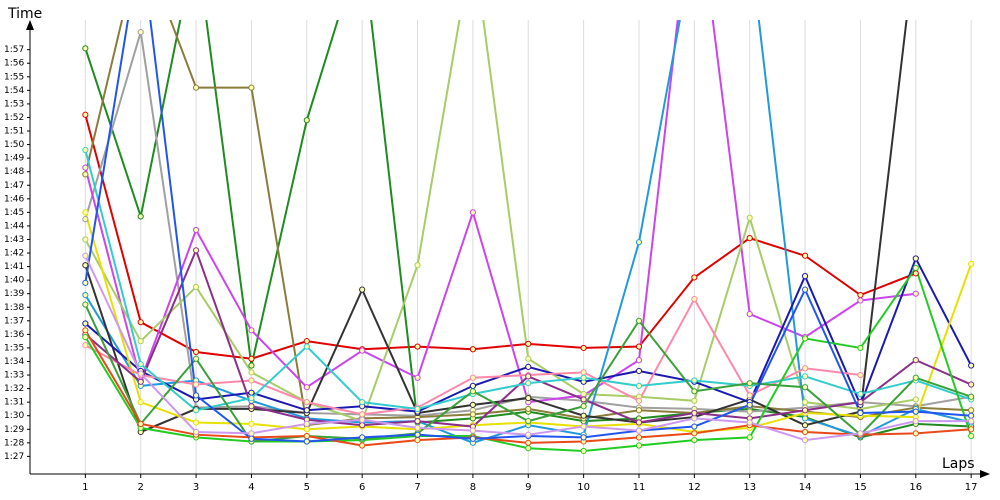 The width and height of the screenshot is (1000, 500). Describe the element at coordinates (915, 487) in the screenshot. I see `x-tick-label: 16` at that location.